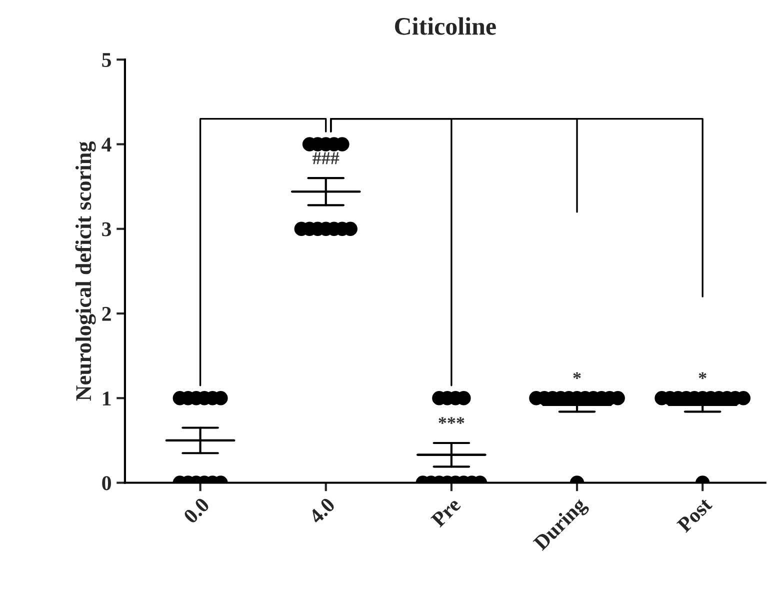  Describe the element at coordinates (196, 510) in the screenshot. I see `x-tick-label: 0.0` at that location.